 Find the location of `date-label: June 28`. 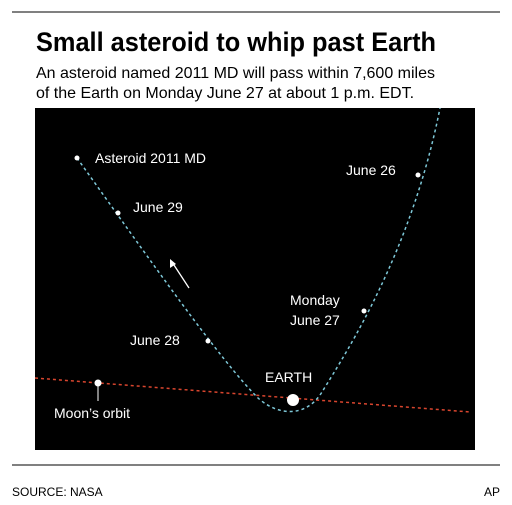

date-label: June 28 is located at coordinates (155, 340).